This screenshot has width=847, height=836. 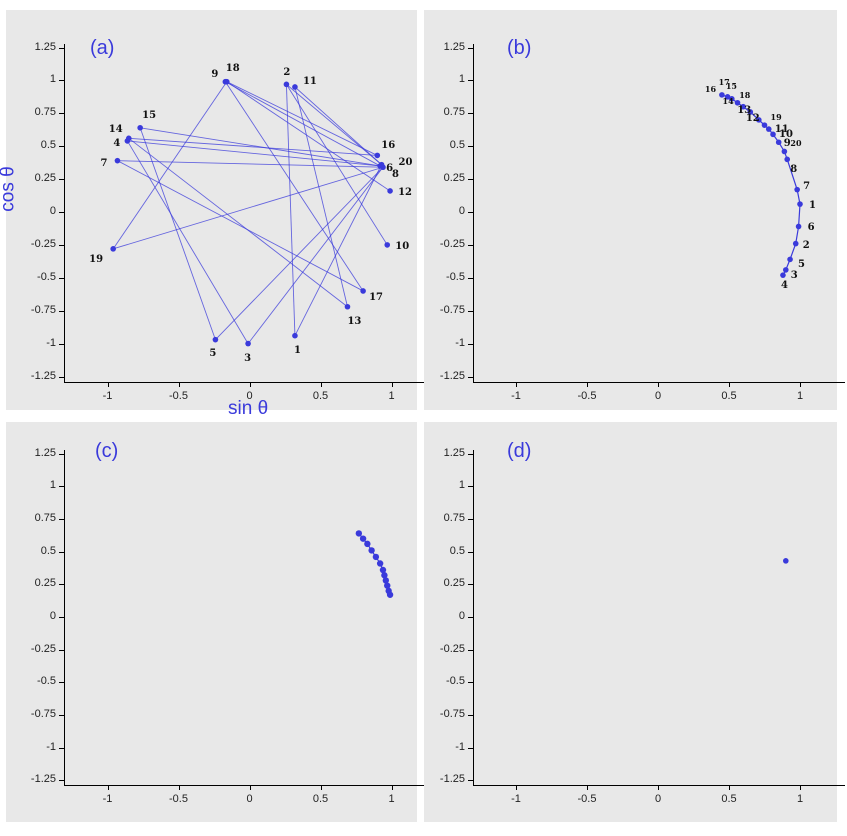 I want to click on x-tick-label: -1, so click(x=516, y=799).